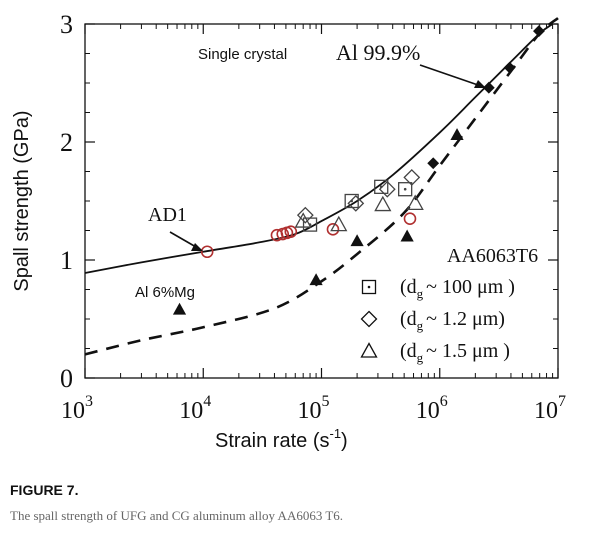  What do you see at coordinates (492, 256) in the screenshot?
I see `annotation-aa6063t6: AA6063T6` at bounding box center [492, 256].